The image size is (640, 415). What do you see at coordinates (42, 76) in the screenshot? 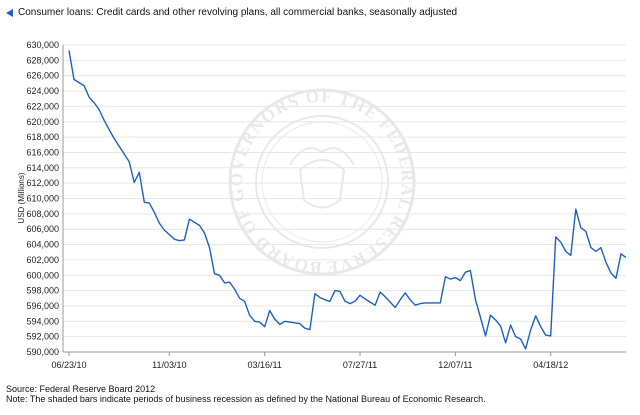
I see `y-tick-label: 626,000` at bounding box center [42, 76].